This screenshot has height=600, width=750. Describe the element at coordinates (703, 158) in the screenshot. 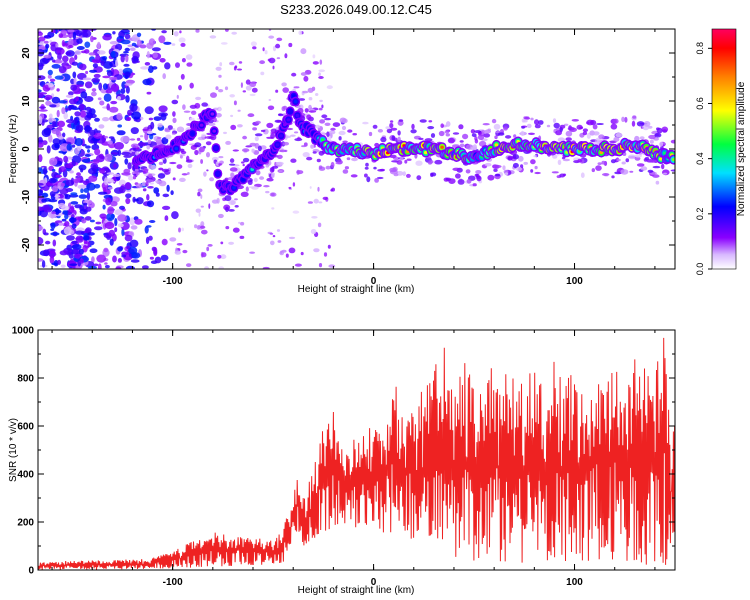

I see `colorbar-ticks: 0.0 0.2 0.4 0.6 0.8` at that location.